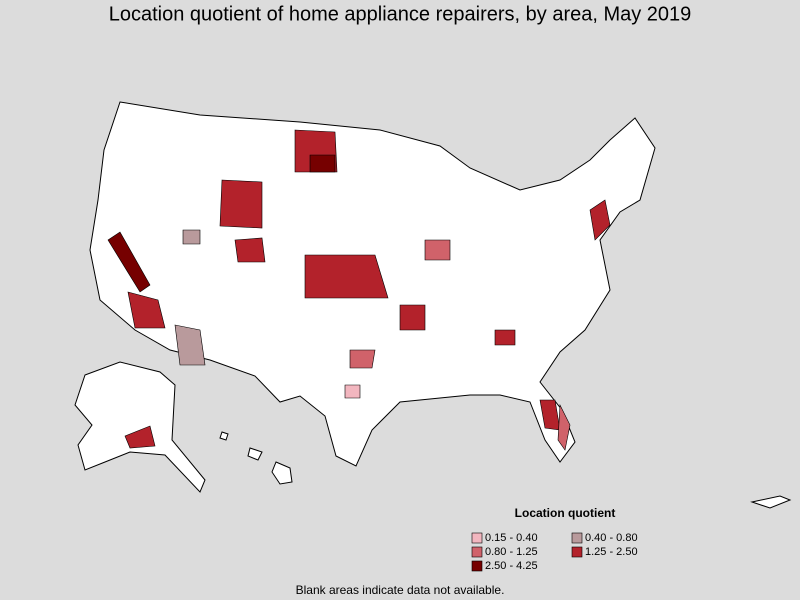 The width and height of the screenshot is (800, 600). What do you see at coordinates (511, 552) in the screenshot?
I see `legend-label: 0.80 - 1.25` at bounding box center [511, 552].